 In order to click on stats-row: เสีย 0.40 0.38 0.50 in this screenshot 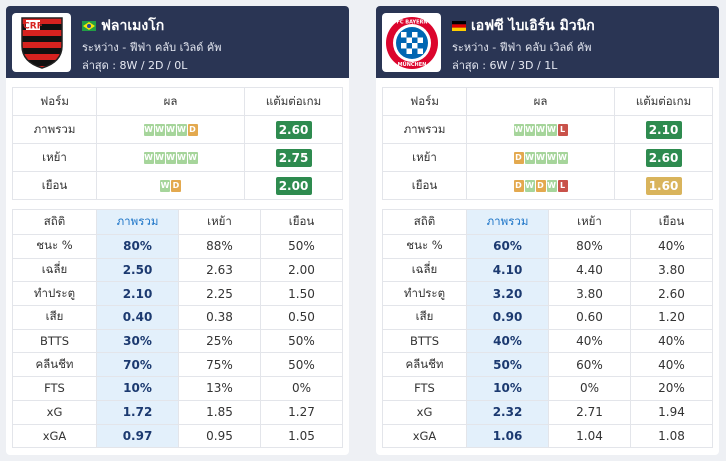, I will do `click(177, 317)`.